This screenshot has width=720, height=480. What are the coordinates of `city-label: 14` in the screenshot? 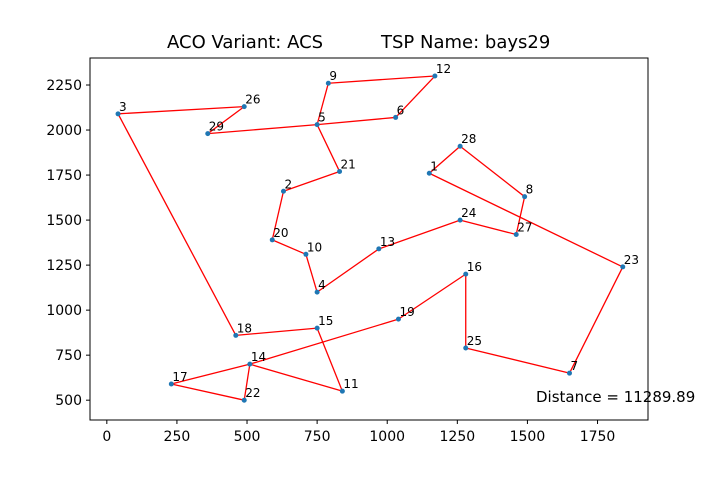 It's located at (258, 357).